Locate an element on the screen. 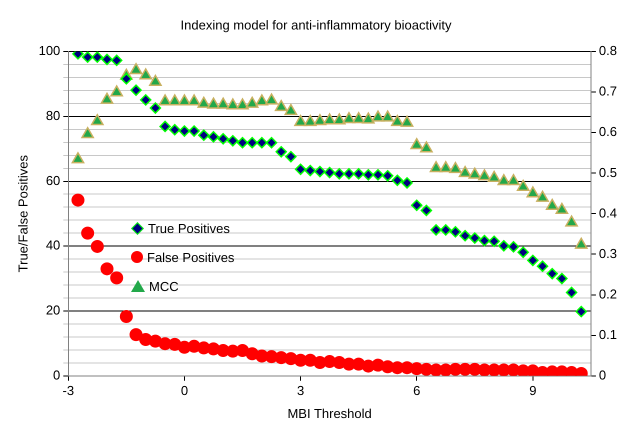  y-tick-label: 100 is located at coordinates (49, 50).